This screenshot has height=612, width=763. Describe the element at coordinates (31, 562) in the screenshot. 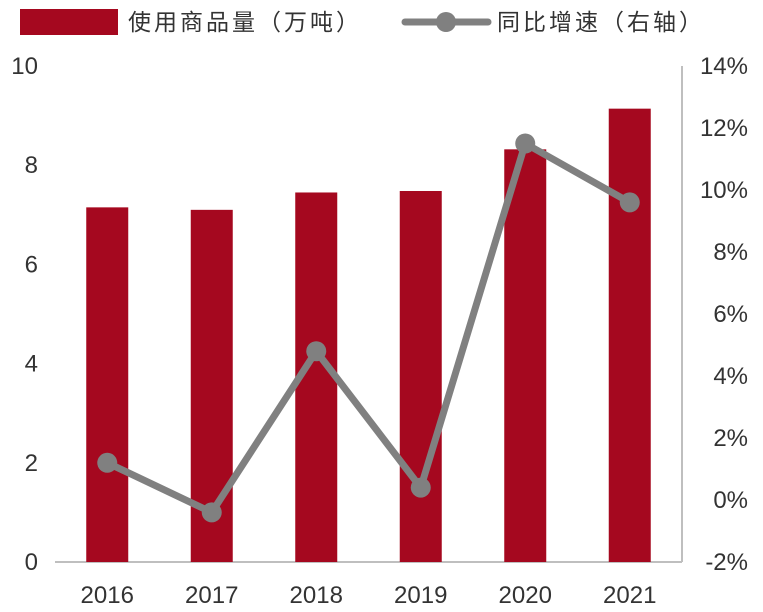

I see `left-tick-label: 0` at that location.